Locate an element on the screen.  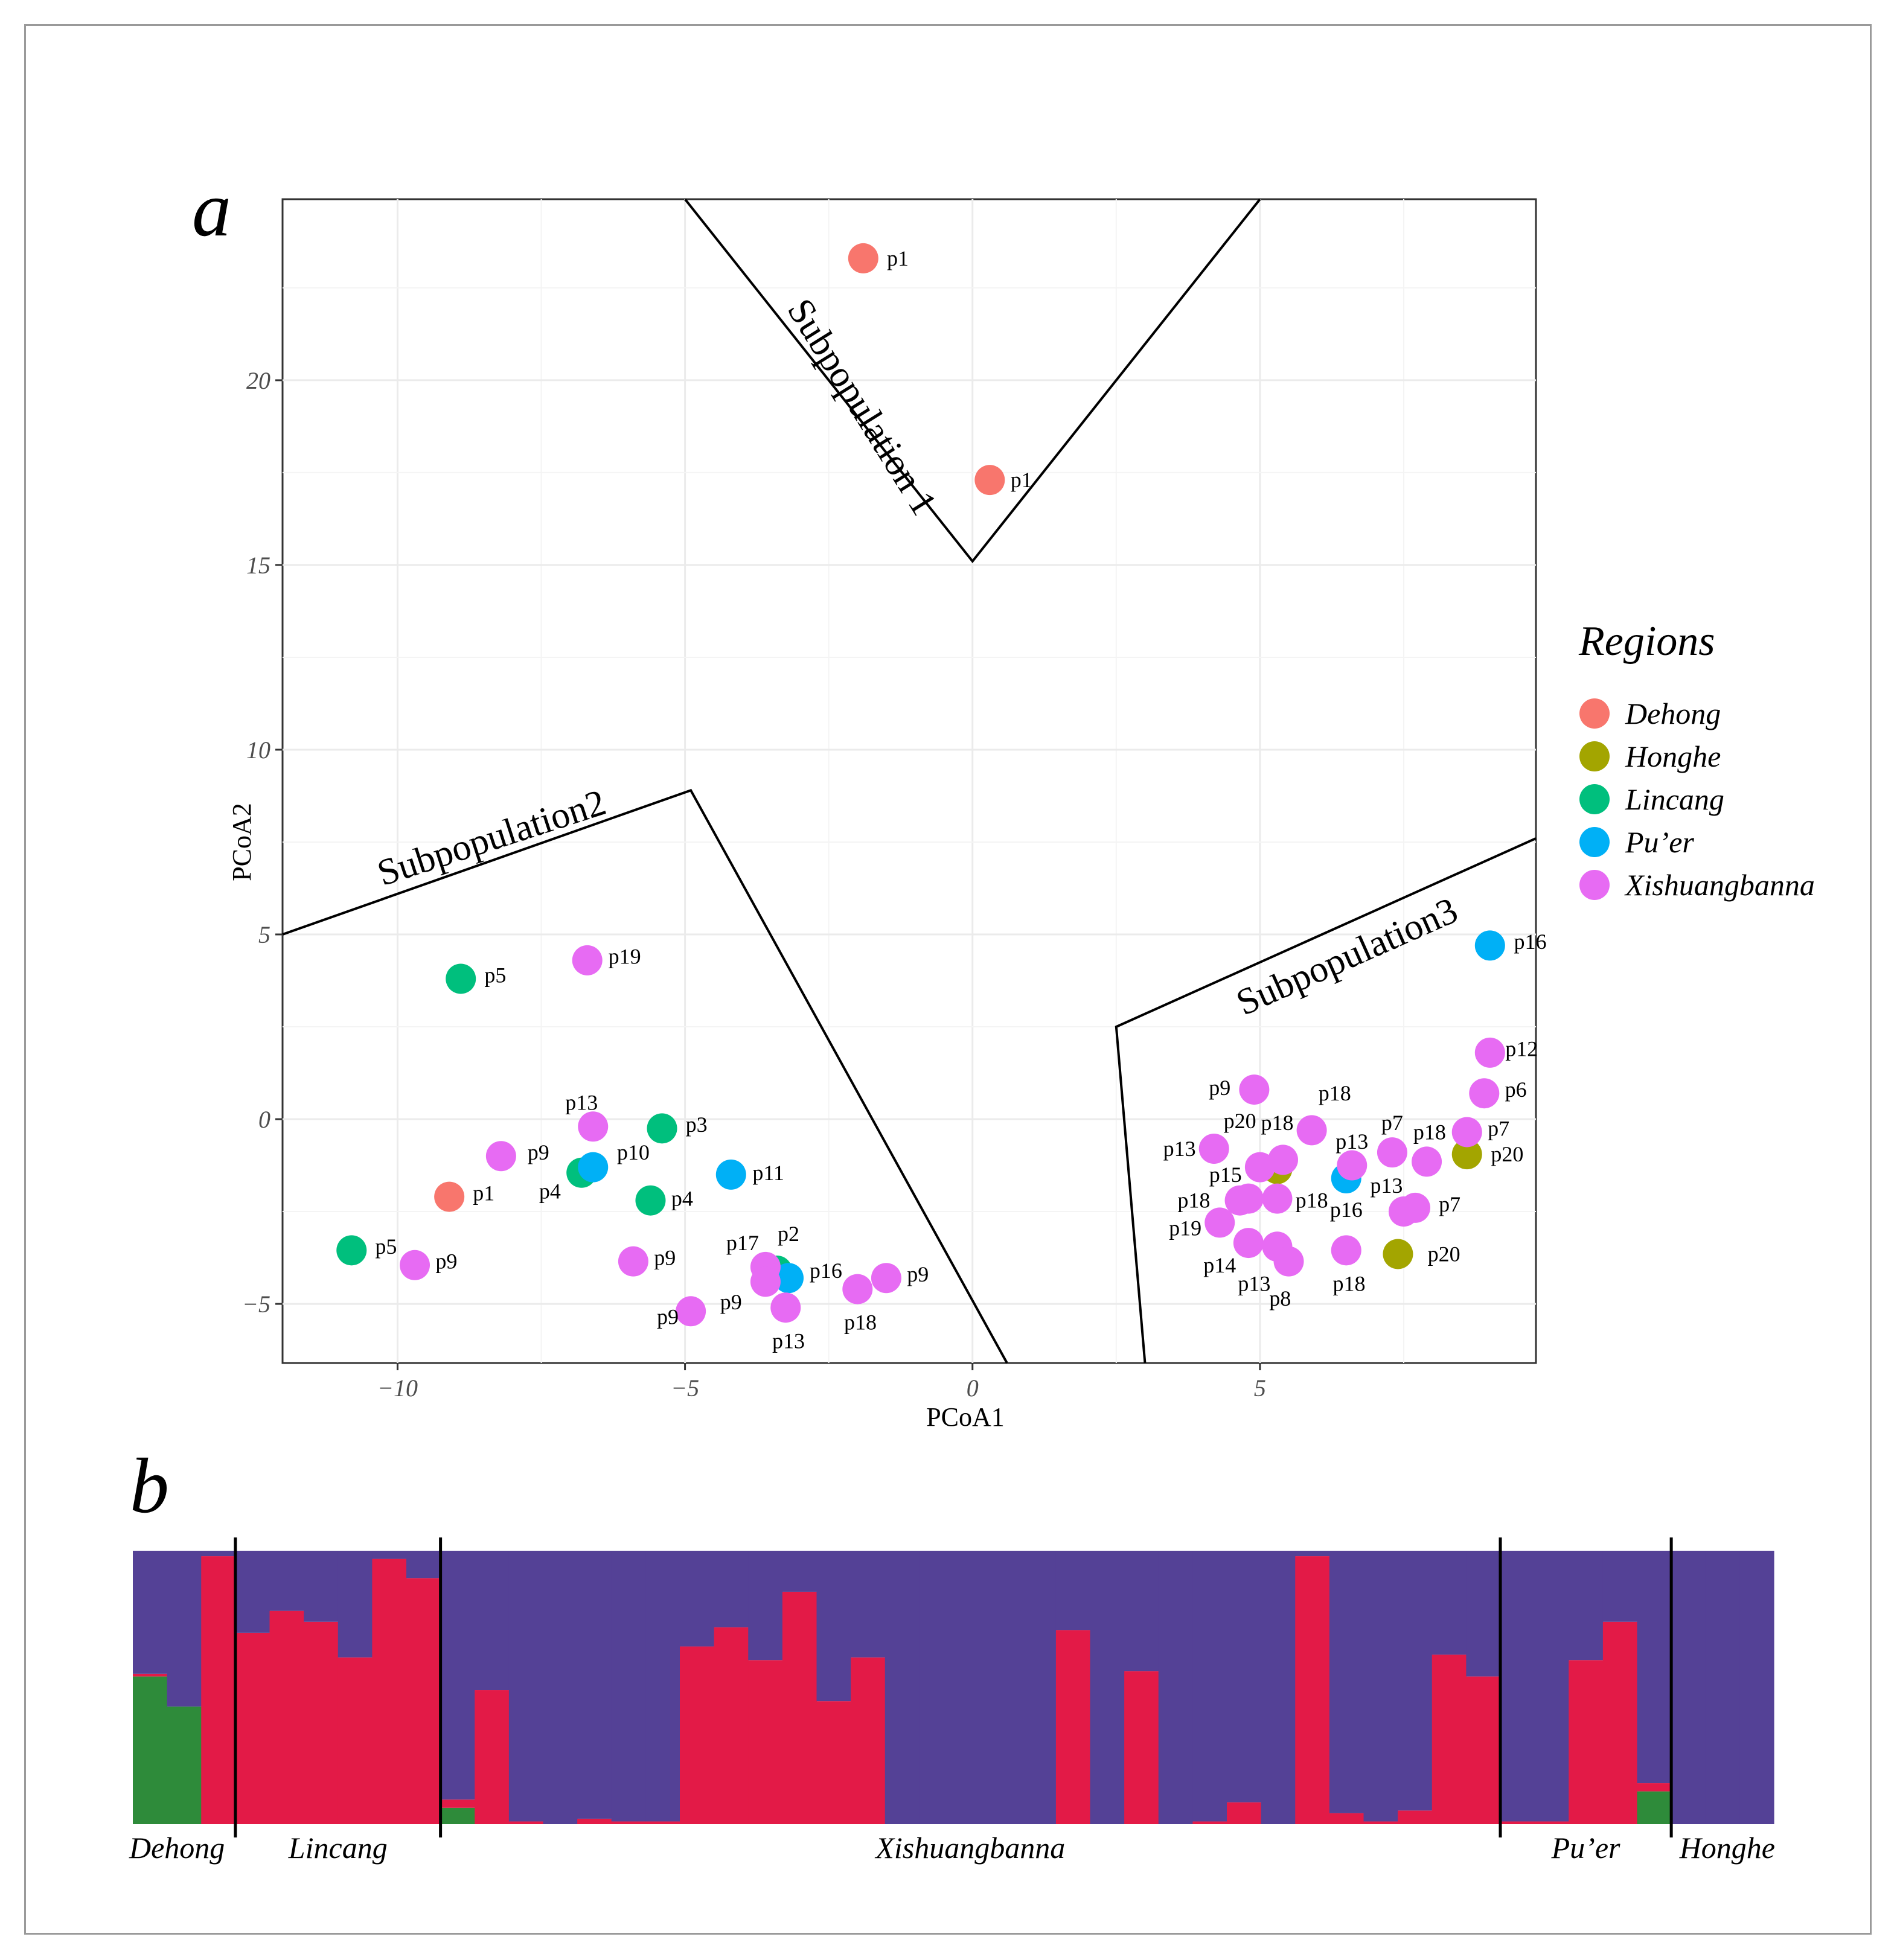
y-tick-label: 0 is located at coordinates (264, 1119).